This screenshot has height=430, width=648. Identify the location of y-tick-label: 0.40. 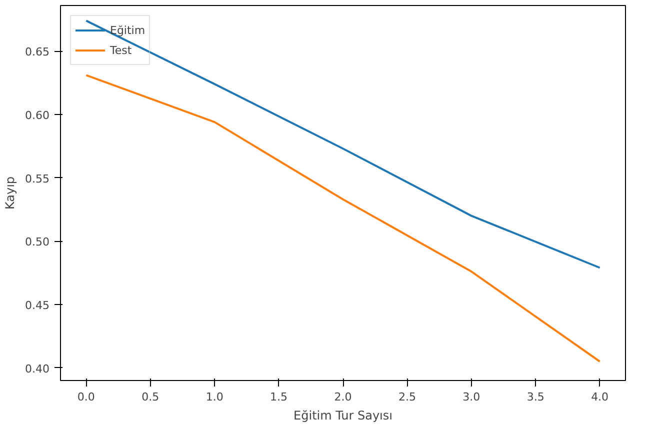
(37, 369).